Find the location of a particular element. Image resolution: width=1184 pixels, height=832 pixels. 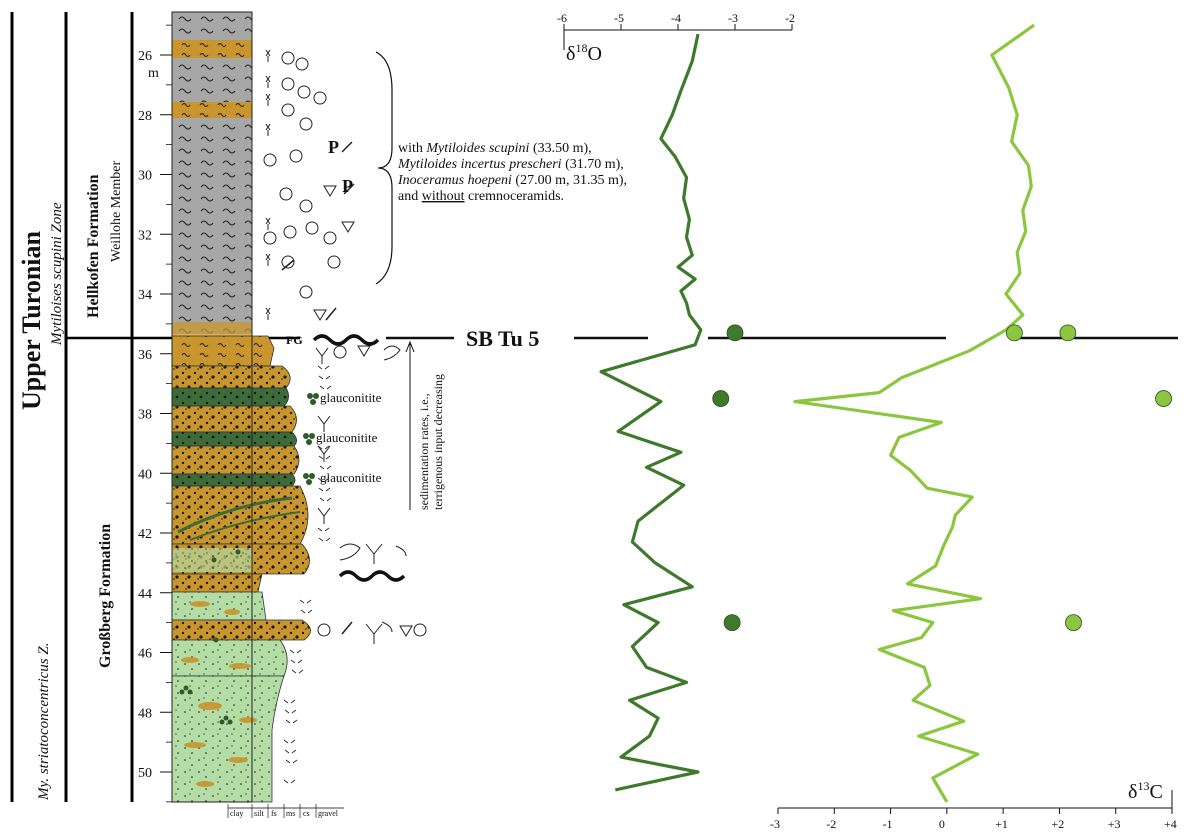

depth-tick-label: 50 is located at coordinates (145, 773).